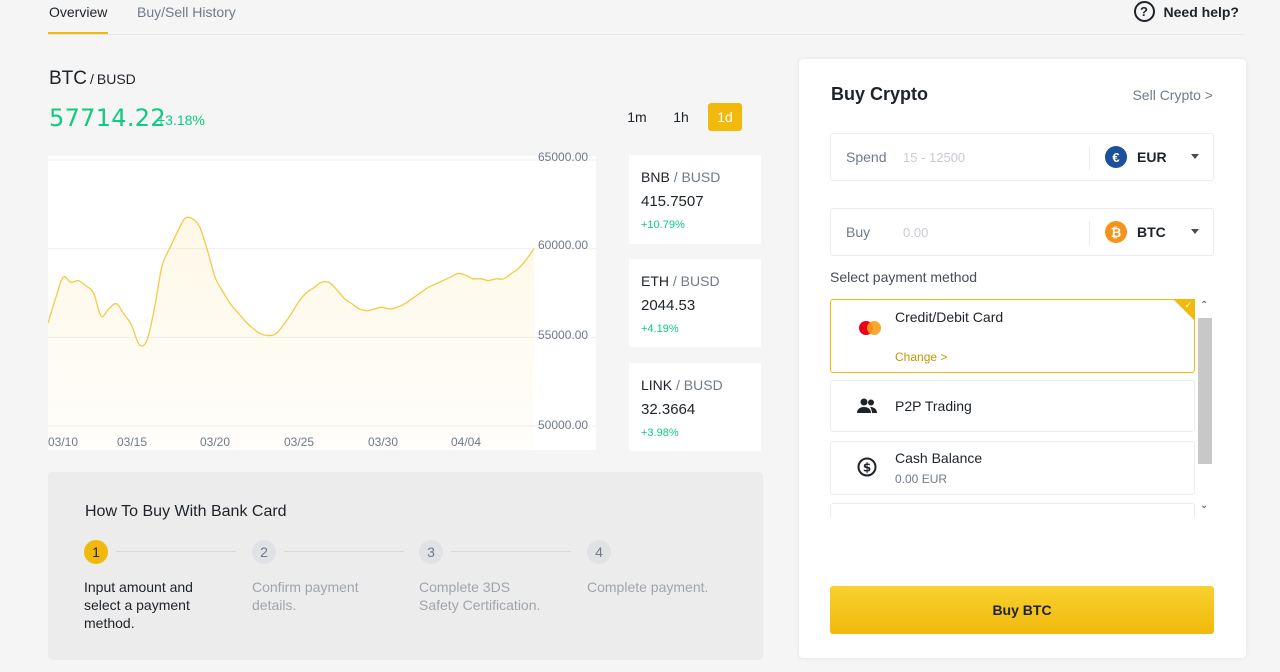  What do you see at coordinates (1205, 391) in the screenshot?
I see `scroll-thumb` at bounding box center [1205, 391].